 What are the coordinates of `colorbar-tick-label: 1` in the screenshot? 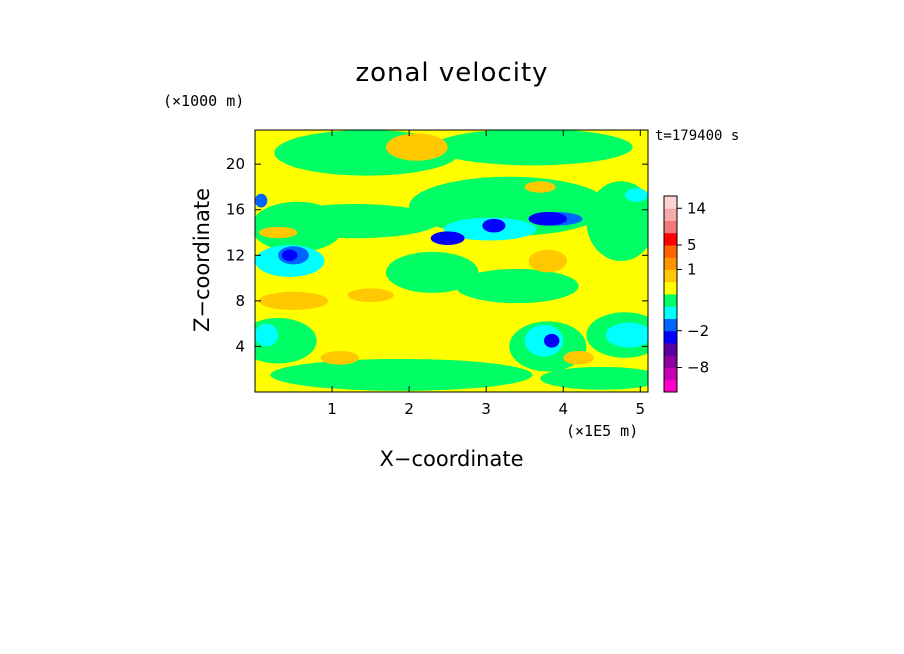 It's located at (692, 270).